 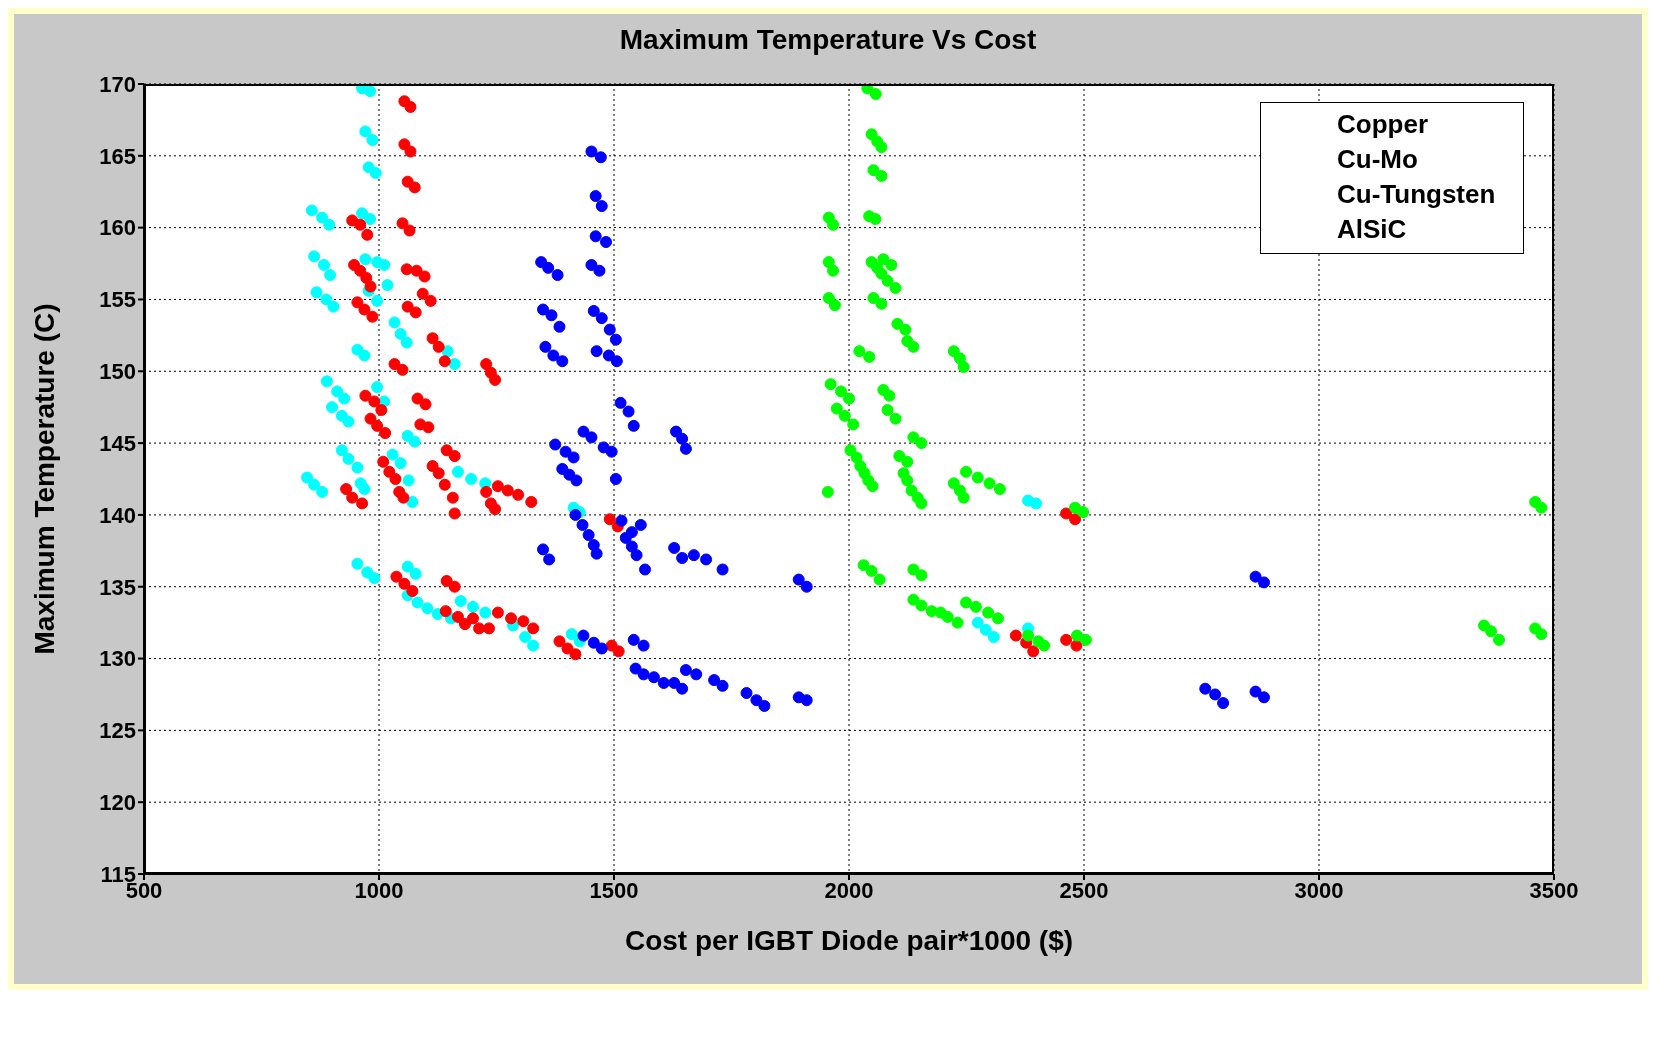 What do you see at coordinates (117, 300) in the screenshot?
I see `y-tick-label: 155` at bounding box center [117, 300].